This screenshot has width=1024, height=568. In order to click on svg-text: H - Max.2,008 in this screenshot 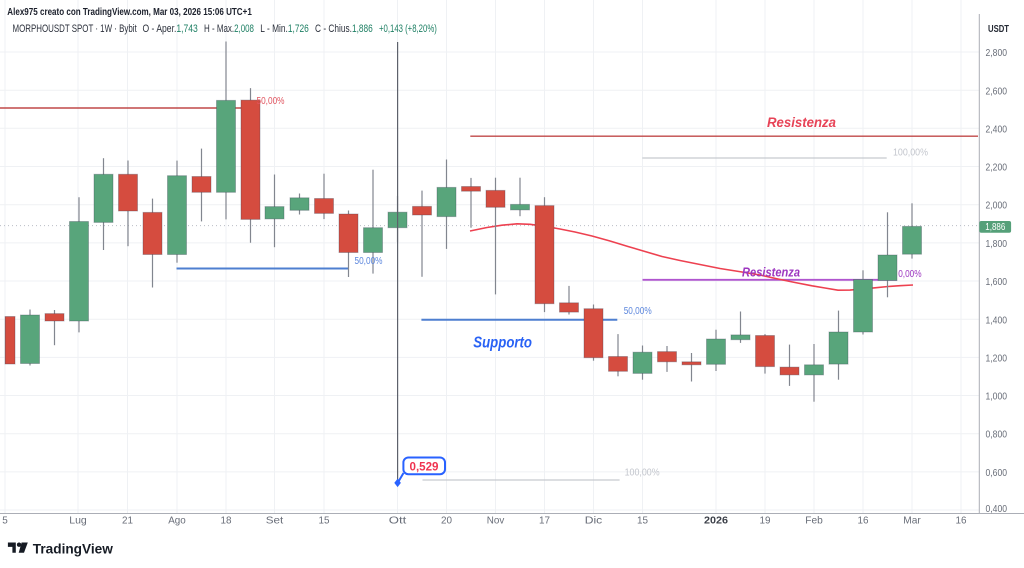, I will do `click(229, 29)`.